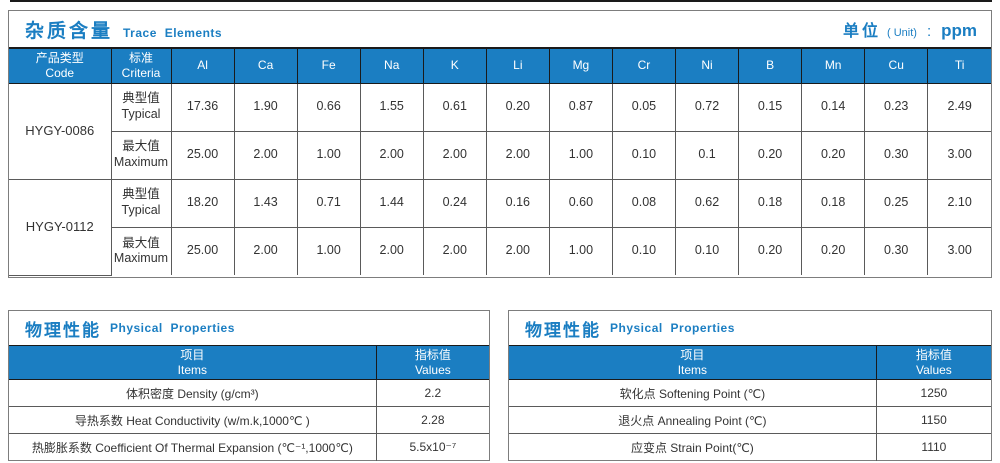 Image resolution: width=1000 pixels, height=463 pixels. Describe the element at coordinates (707, 203) in the screenshot. I see `trace-value-cell: 0.62` at that location.